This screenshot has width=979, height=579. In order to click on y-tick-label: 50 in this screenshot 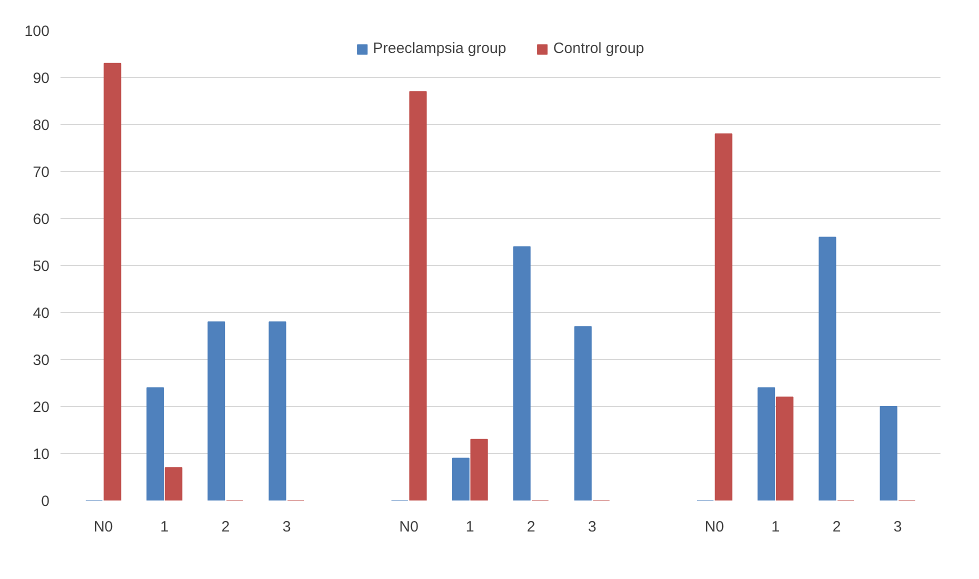, I will do `click(41, 266)`.